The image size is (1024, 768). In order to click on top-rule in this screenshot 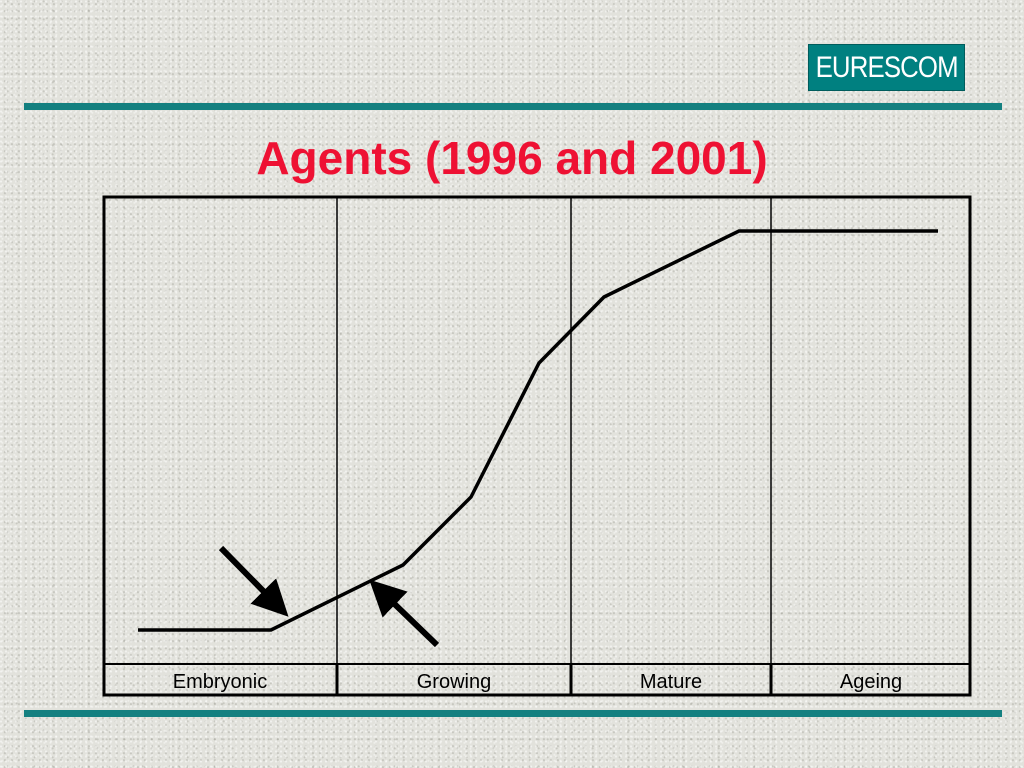, I will do `click(513, 106)`.